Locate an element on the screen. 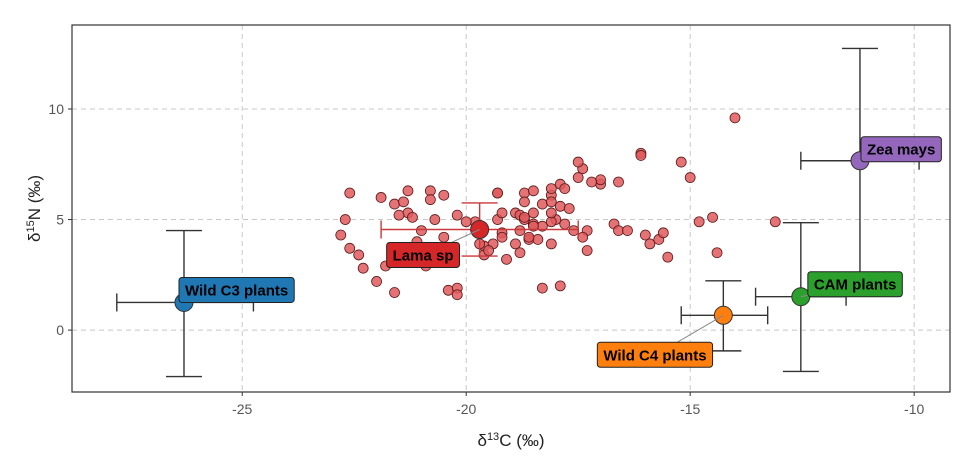  x-tick-label: -20 is located at coordinates (466, 409).